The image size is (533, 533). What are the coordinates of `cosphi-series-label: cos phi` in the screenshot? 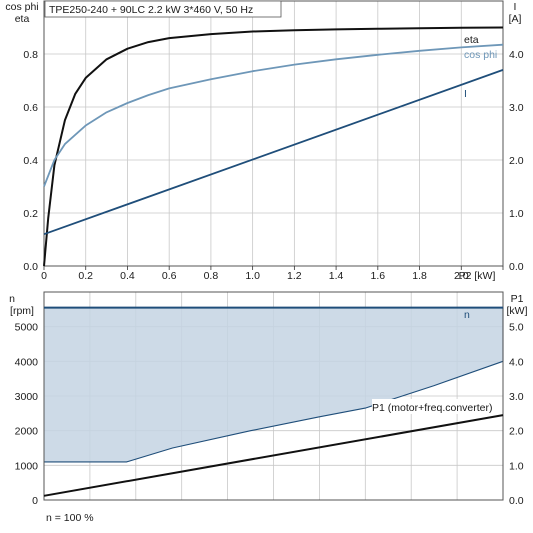 It's located at (480, 55).